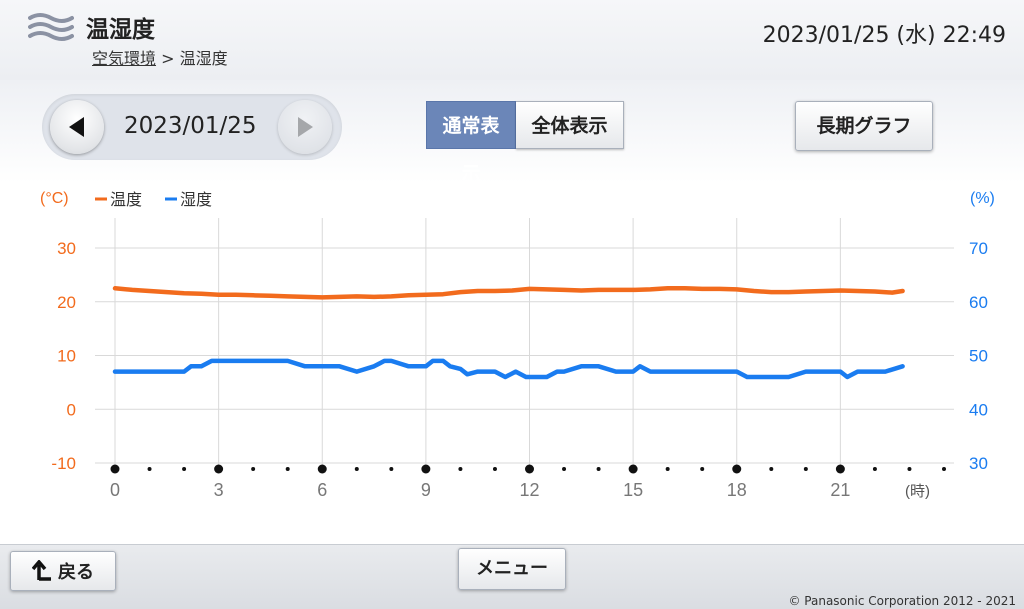 The image size is (1024, 609). Describe the element at coordinates (63, 463) in the screenshot. I see `y-left-tick-label: -10` at that location.